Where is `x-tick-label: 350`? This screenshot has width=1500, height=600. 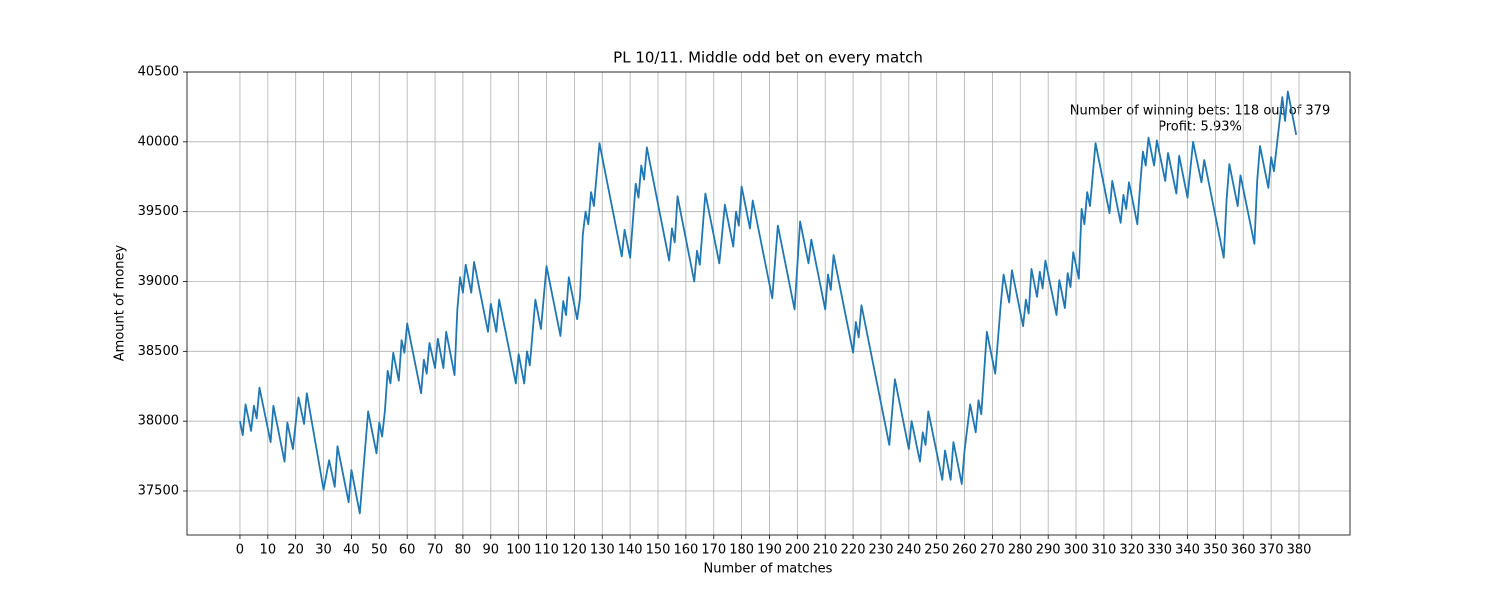
x-tick-label: 350 is located at coordinates (1215, 550).